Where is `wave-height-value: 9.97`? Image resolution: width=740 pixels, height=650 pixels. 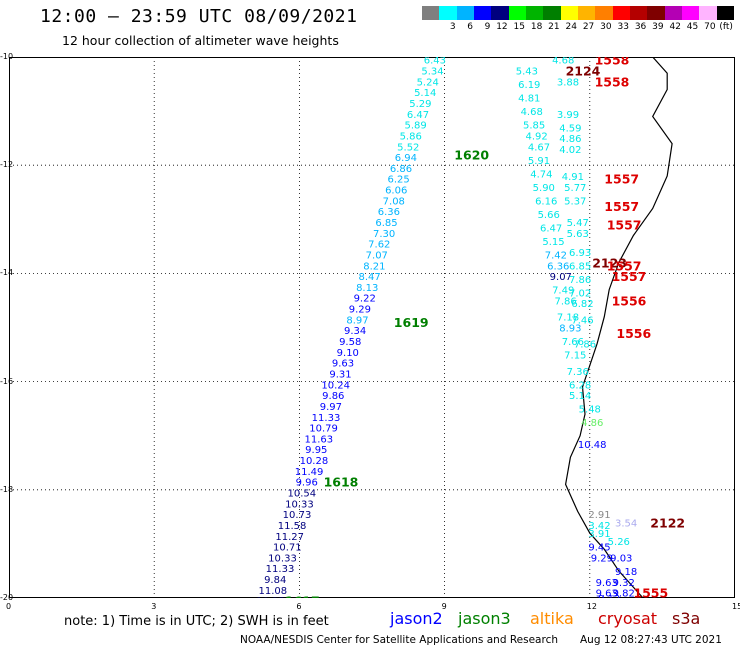 wave-height-value: 9.97 is located at coordinates (331, 407).